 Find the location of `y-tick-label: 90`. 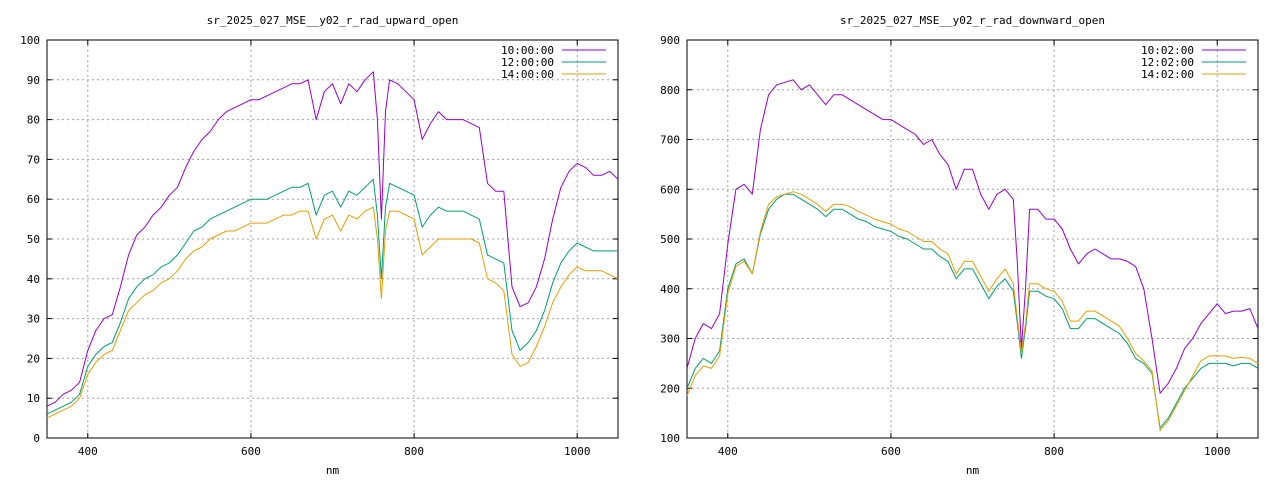

y-tick-label: 90 is located at coordinates (33, 80).